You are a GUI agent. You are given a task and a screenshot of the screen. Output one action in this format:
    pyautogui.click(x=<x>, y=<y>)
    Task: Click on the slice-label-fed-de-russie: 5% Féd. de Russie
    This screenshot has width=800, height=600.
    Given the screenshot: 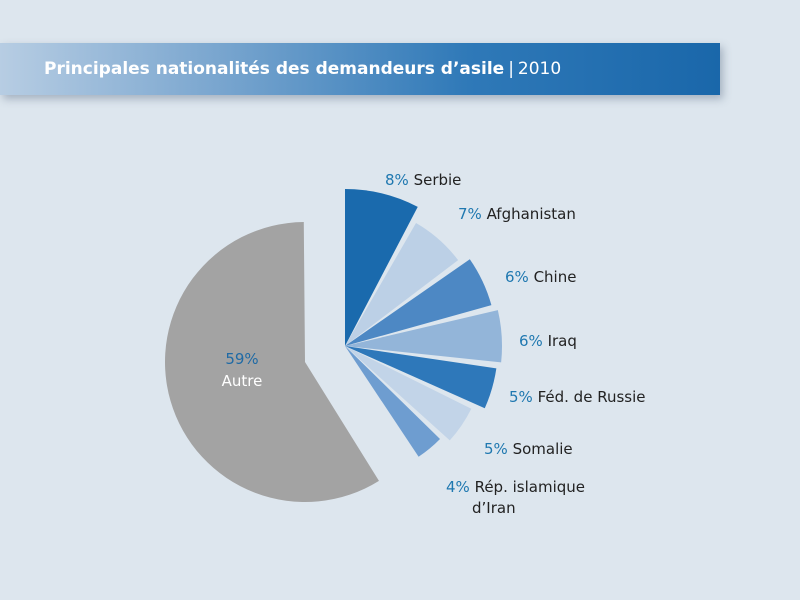 What is the action you would take?
    pyautogui.click(x=577, y=397)
    